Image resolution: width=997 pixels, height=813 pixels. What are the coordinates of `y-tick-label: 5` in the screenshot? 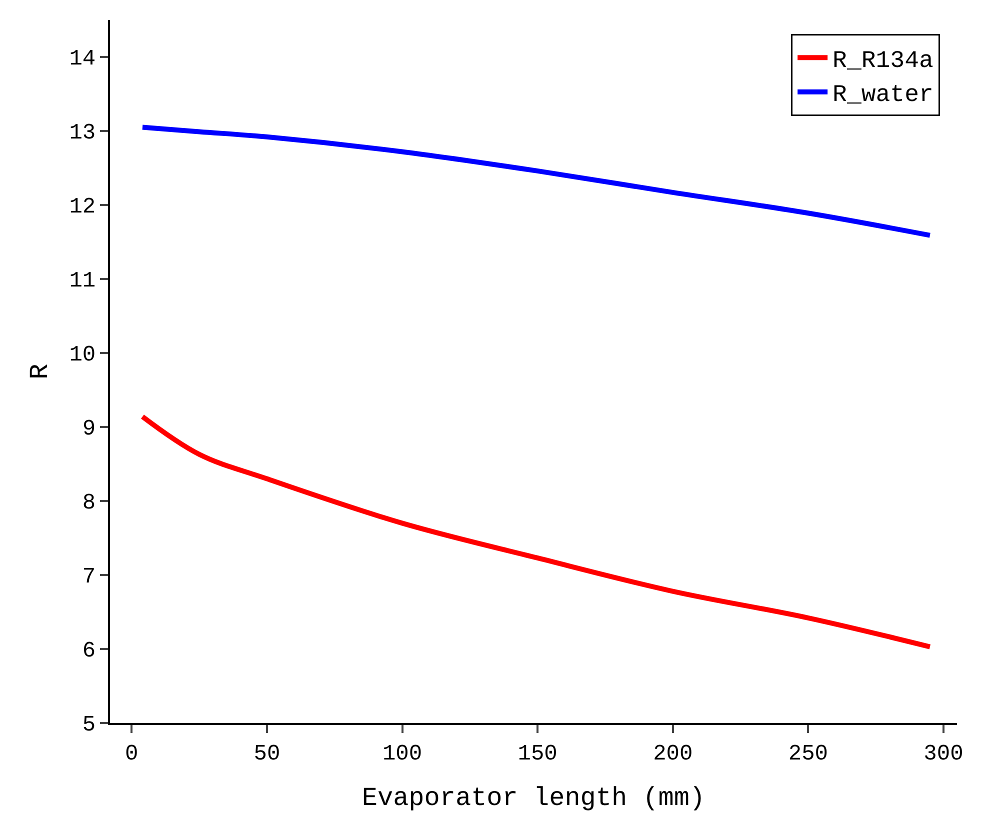 It's located at (89, 725).